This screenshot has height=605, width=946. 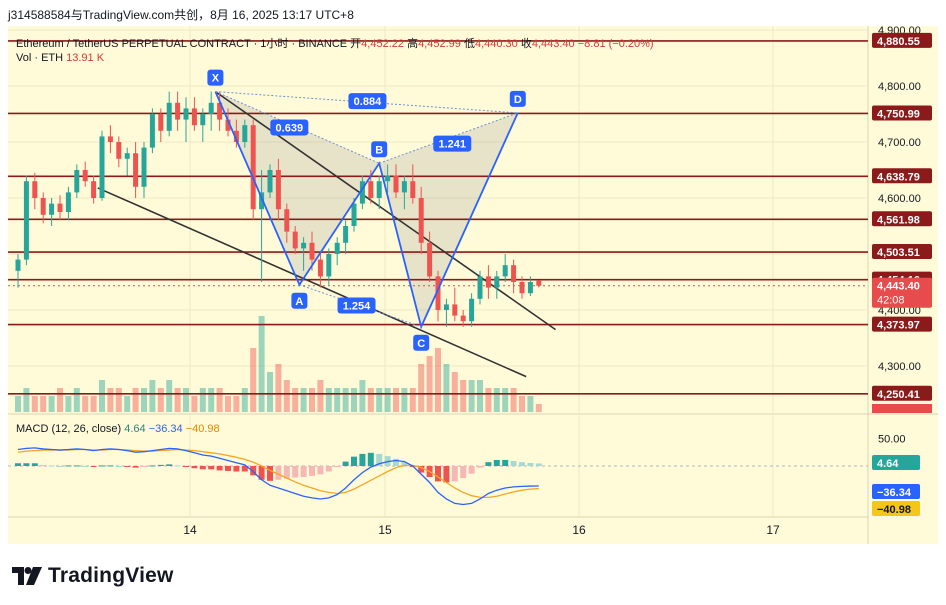 What do you see at coordinates (894, 493) in the screenshot?
I see `macd-value-label: −36.34` at bounding box center [894, 493].